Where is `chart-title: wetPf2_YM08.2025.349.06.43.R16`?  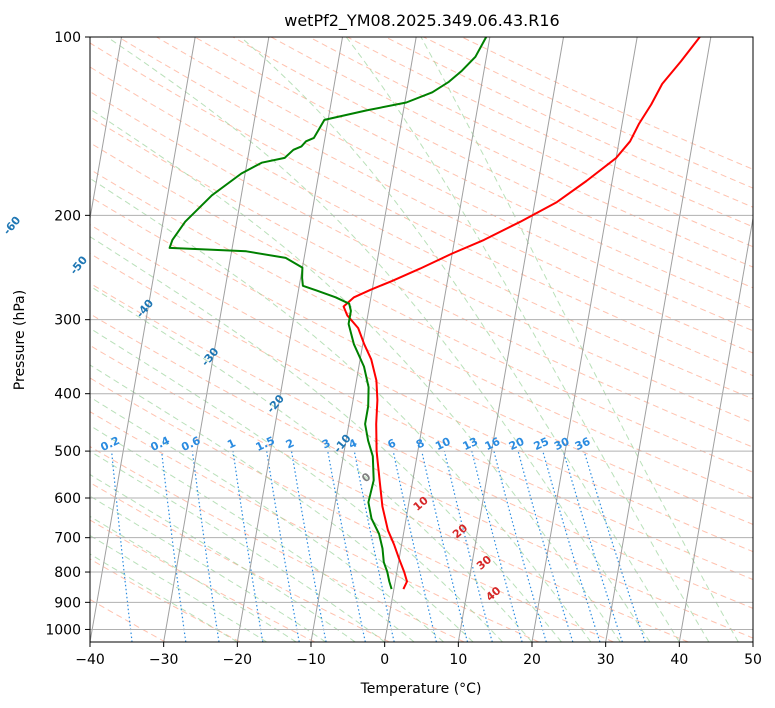 chart-title: wetPf2_YM08.2025.349.06.43.R16 is located at coordinates (421, 21).